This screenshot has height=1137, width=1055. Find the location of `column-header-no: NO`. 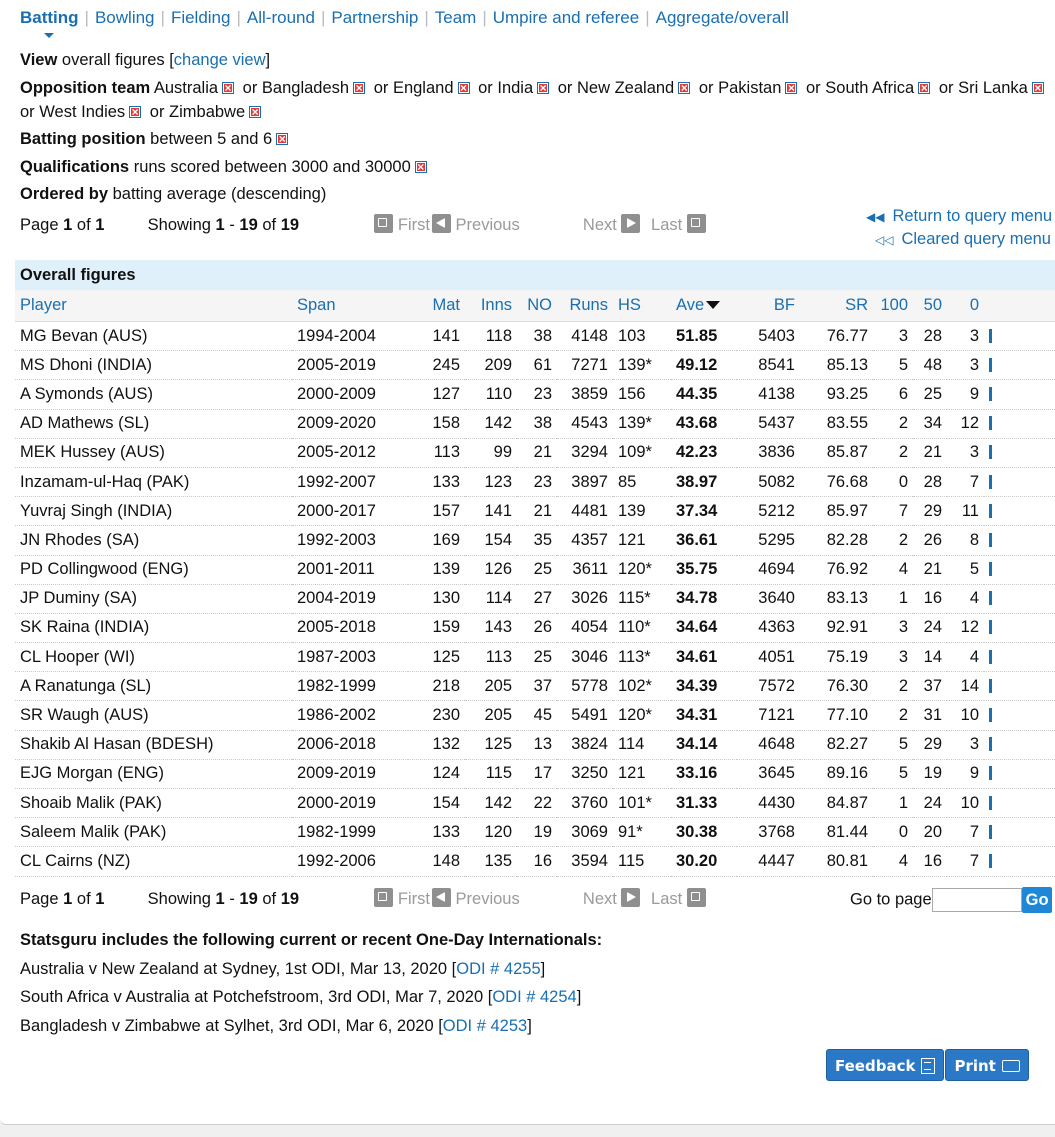

column-header-no: NO is located at coordinates (537, 306).